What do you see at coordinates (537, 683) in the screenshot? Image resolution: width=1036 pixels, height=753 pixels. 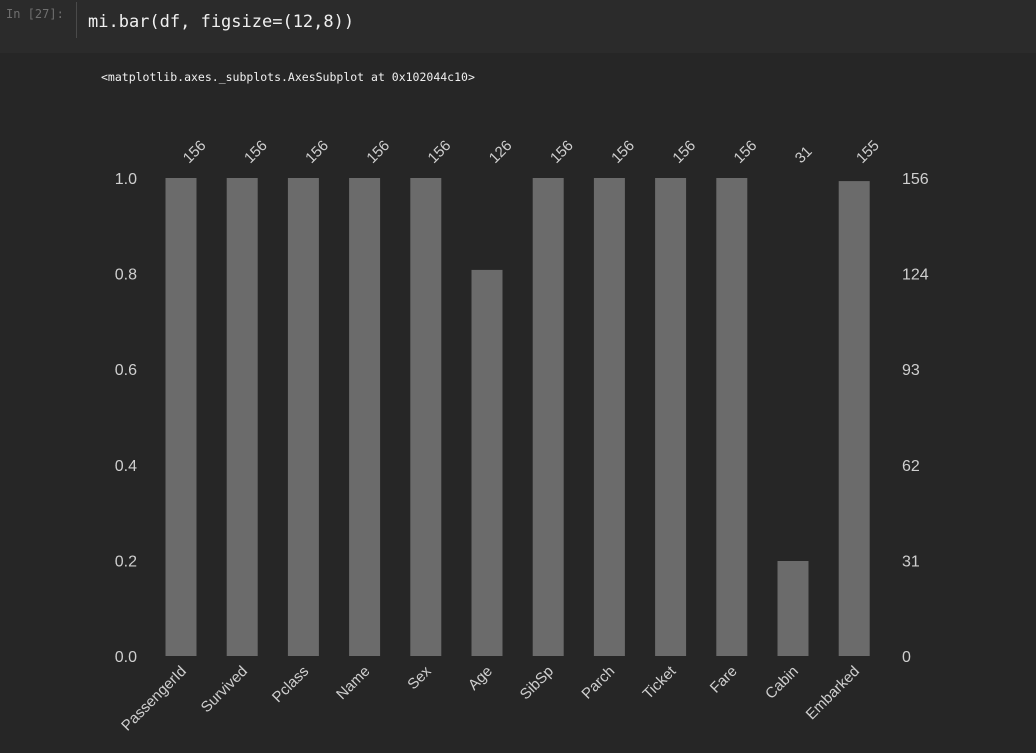 I see `category-label: SibSp` at bounding box center [537, 683].